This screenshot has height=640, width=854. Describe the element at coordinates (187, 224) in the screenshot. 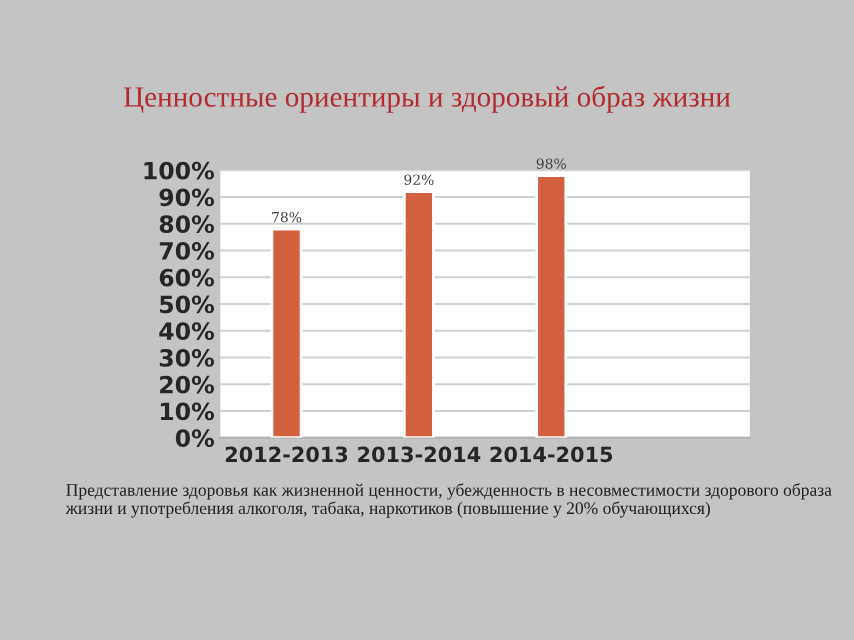

I see `y-tick-label: 80%` at that location.